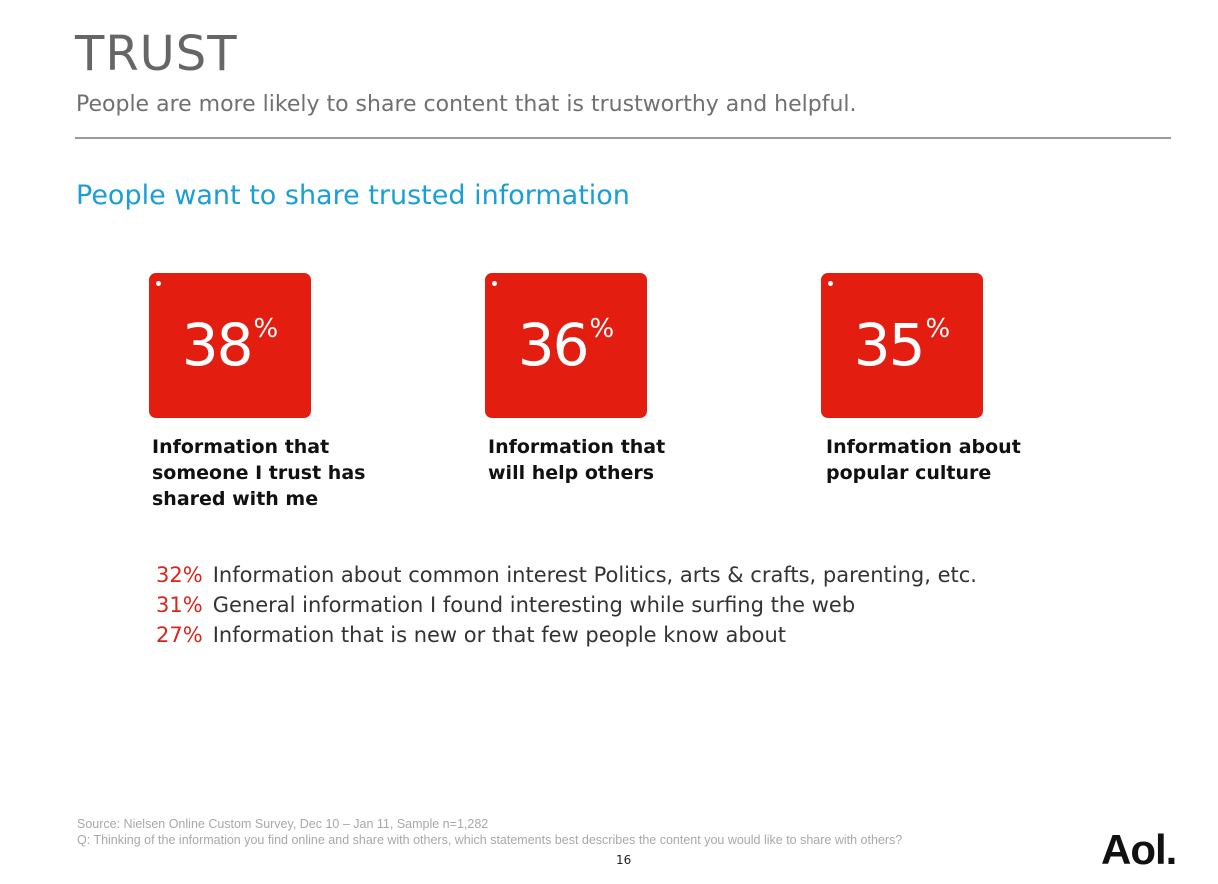 This screenshot has height=884, width=1218. Describe the element at coordinates (179, 635) in the screenshot. I see `list-item-percent: 27%` at that location.